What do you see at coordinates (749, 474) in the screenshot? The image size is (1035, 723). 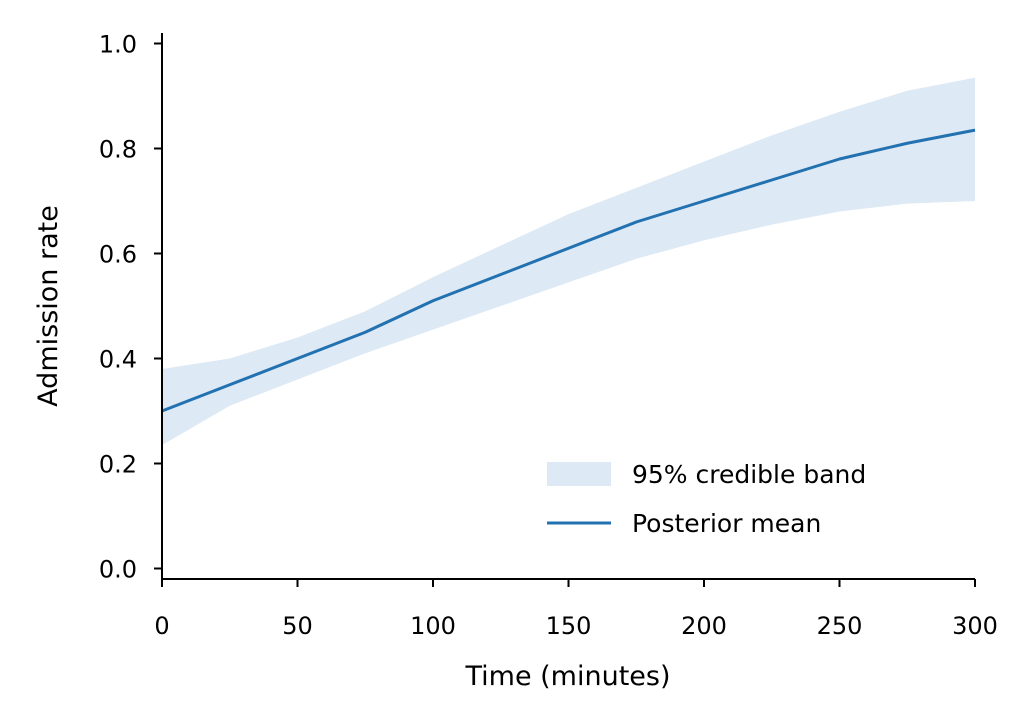 I see `legend-label-band: 95% credible band` at bounding box center [749, 474].